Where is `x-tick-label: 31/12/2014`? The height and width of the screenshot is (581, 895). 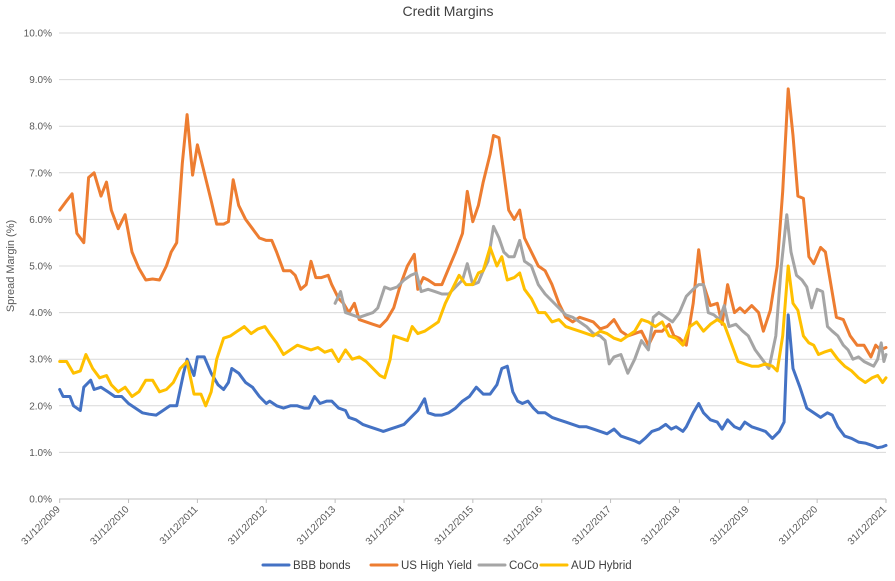
x-tick-label: 31/12/2014 is located at coordinates (385, 525).